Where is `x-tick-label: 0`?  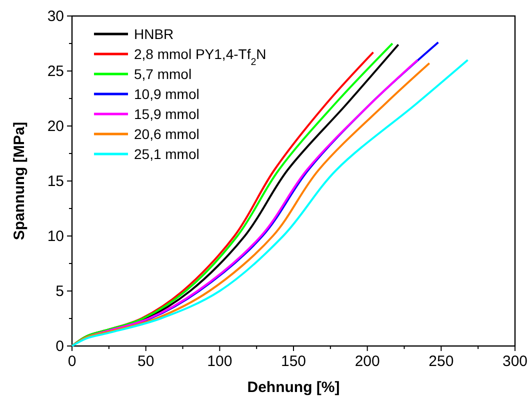
x-tick-label: 0 is located at coordinates (72, 361).